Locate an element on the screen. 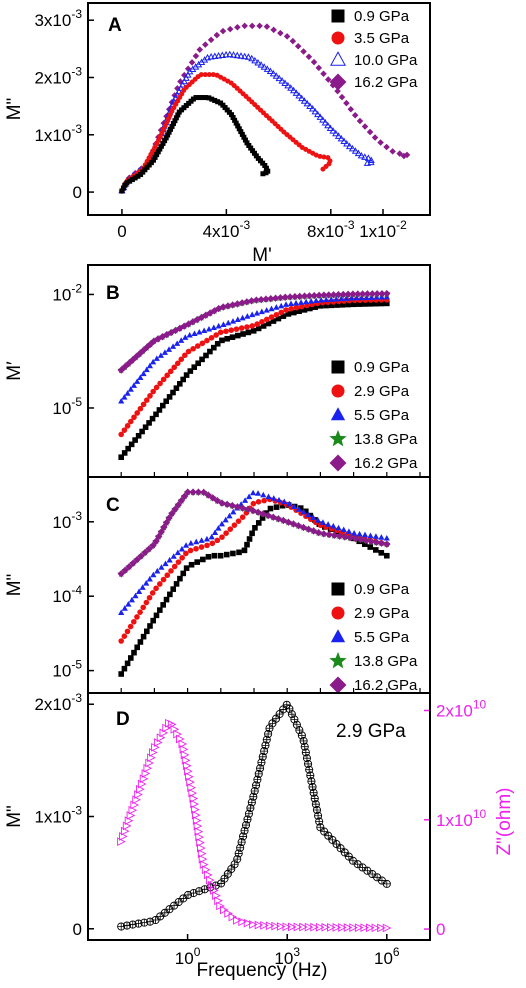 Image resolution: width=526 pixels, height=988 pixels. x-tick-label: 1x10⁻² is located at coordinates (383, 229).